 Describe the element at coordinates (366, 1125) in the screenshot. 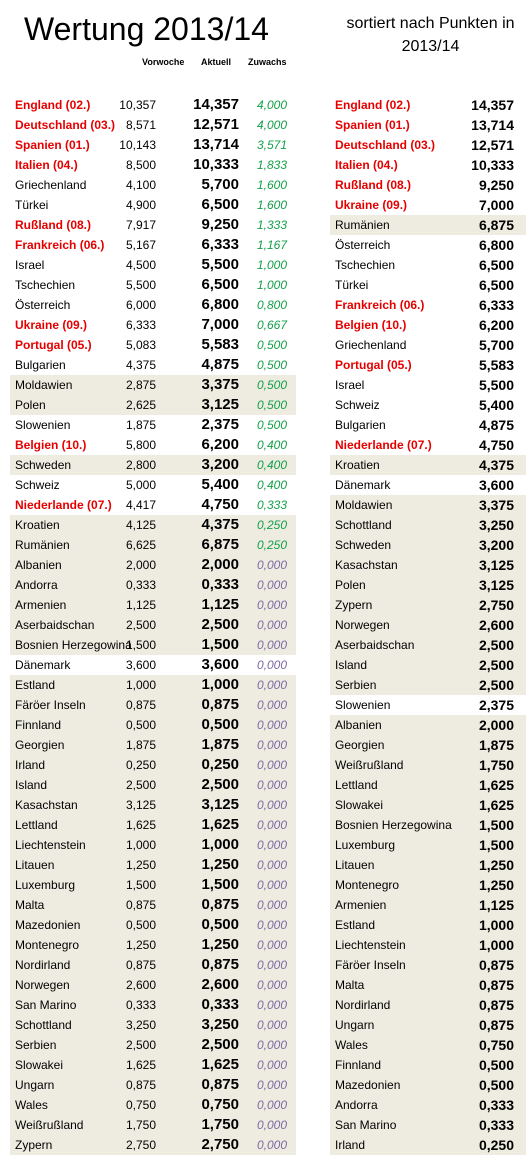

I see `country-name: San Marino` at that location.